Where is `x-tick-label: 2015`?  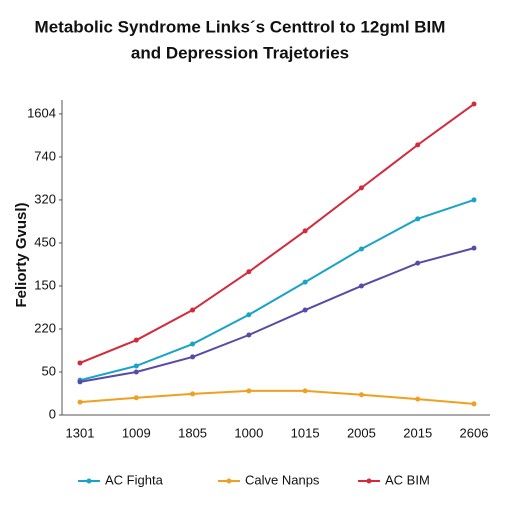 x-tick-label: 2015 is located at coordinates (417, 432).